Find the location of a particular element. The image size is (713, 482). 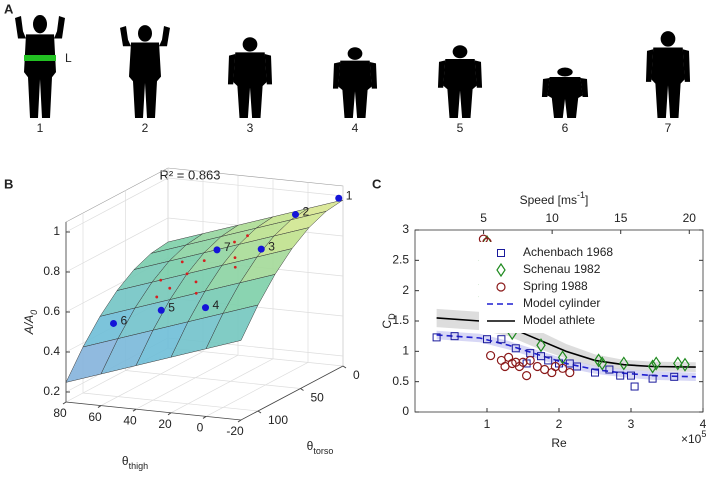

y-axis-label-part: θ is located at coordinates (310, 446).